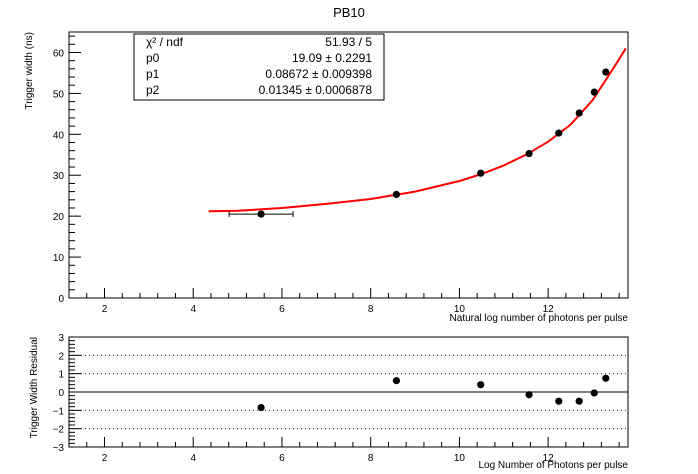 Image resolution: width=698 pixels, height=474 pixels. I want to click on y-tick-label: 50, so click(59, 94).